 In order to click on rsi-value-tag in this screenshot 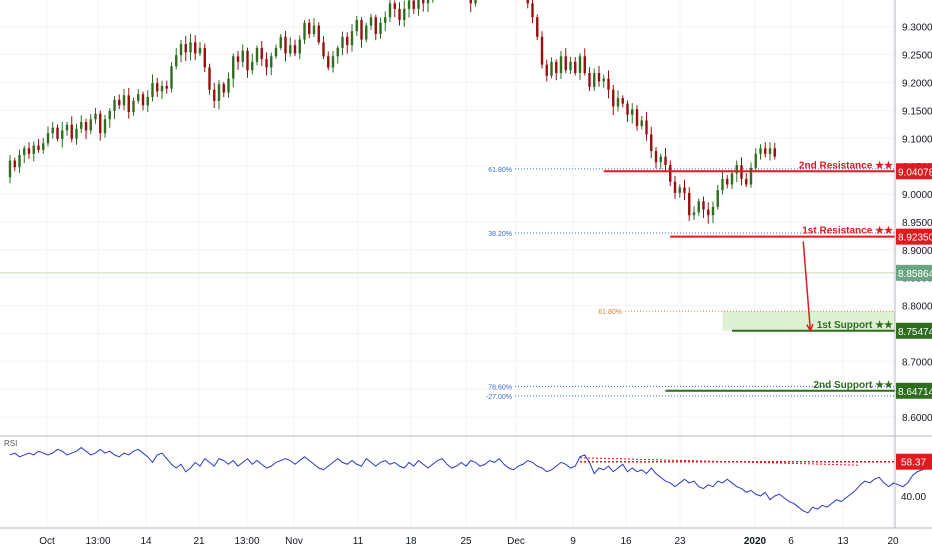, I will do `click(914, 461)`.